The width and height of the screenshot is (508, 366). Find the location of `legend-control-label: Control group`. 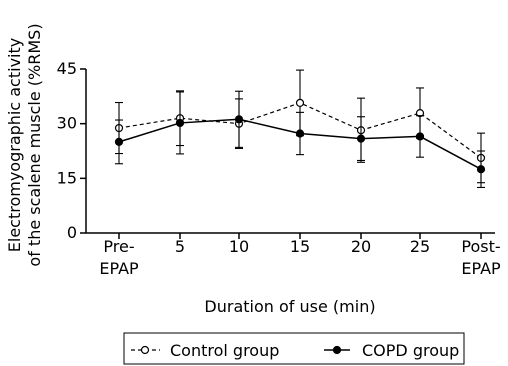

legend-control-label: Control group is located at coordinates (224, 350).